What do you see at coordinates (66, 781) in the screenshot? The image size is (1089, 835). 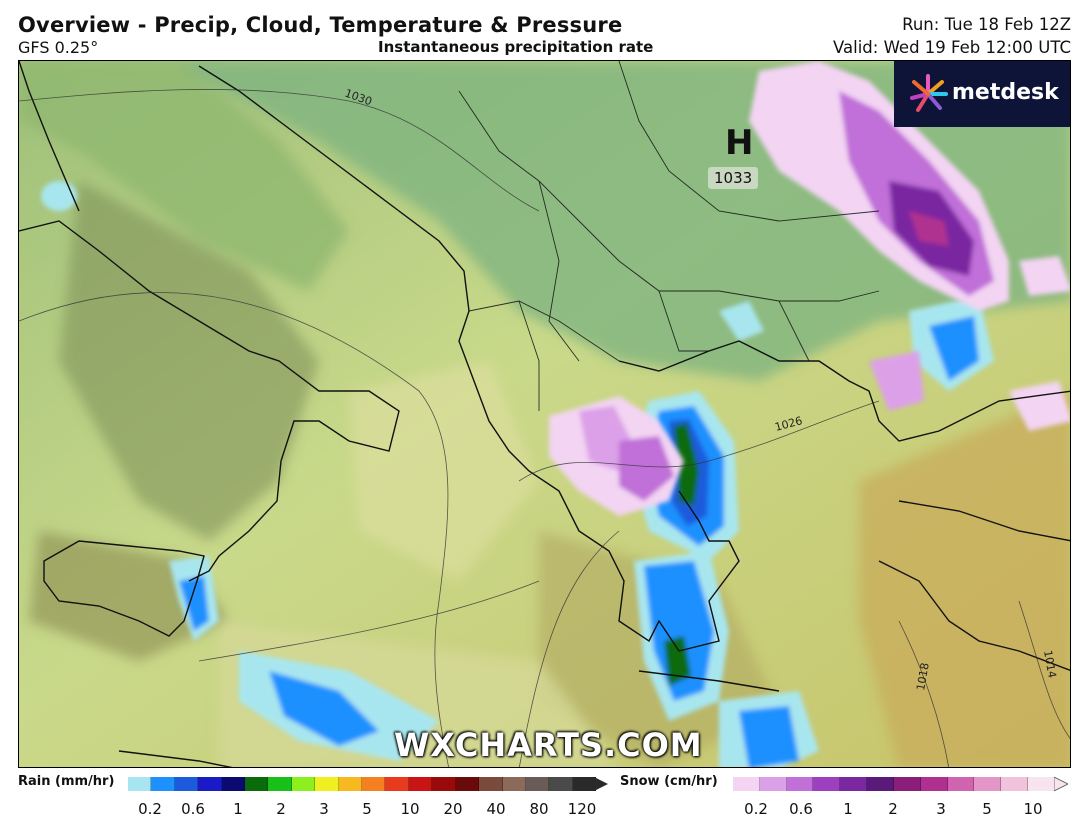 I see `rain-legend-label: Rain (mm/hr)` at bounding box center [66, 781].